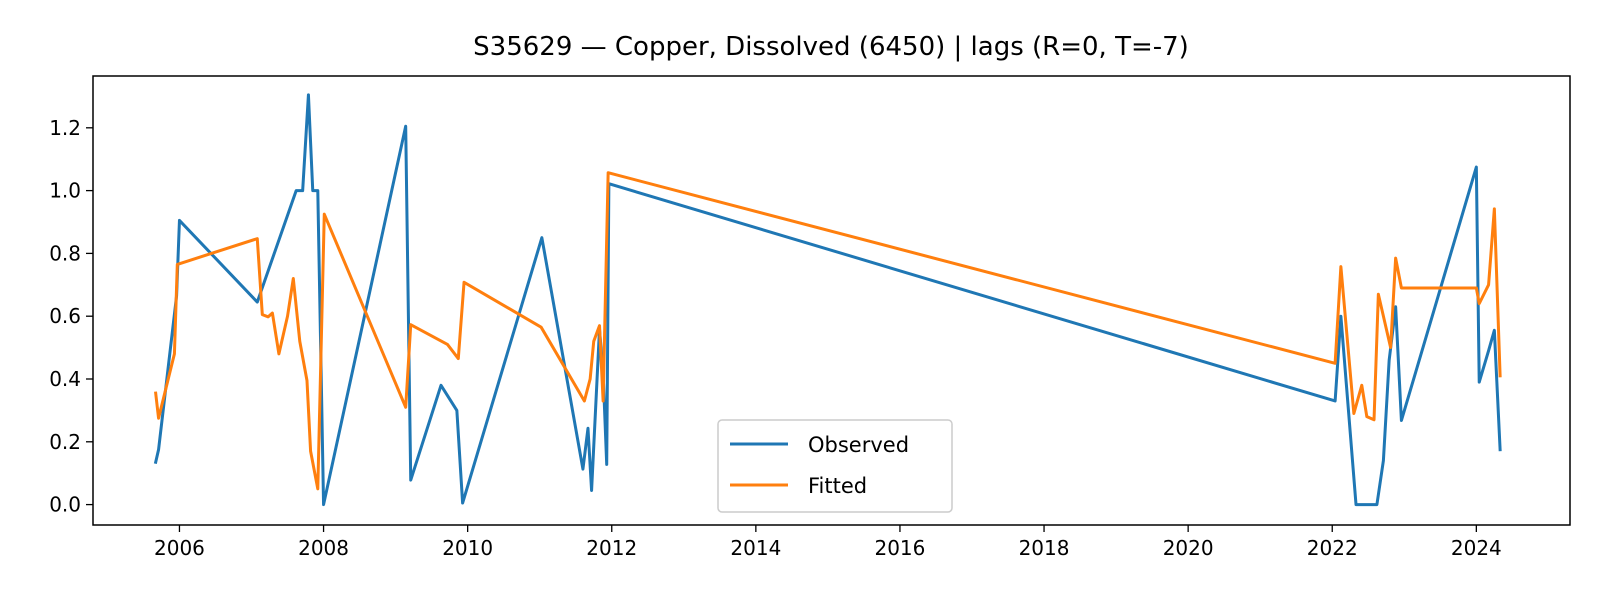  What do you see at coordinates (65, 442) in the screenshot?
I see `y-tick-label: 0.2` at bounding box center [65, 442].